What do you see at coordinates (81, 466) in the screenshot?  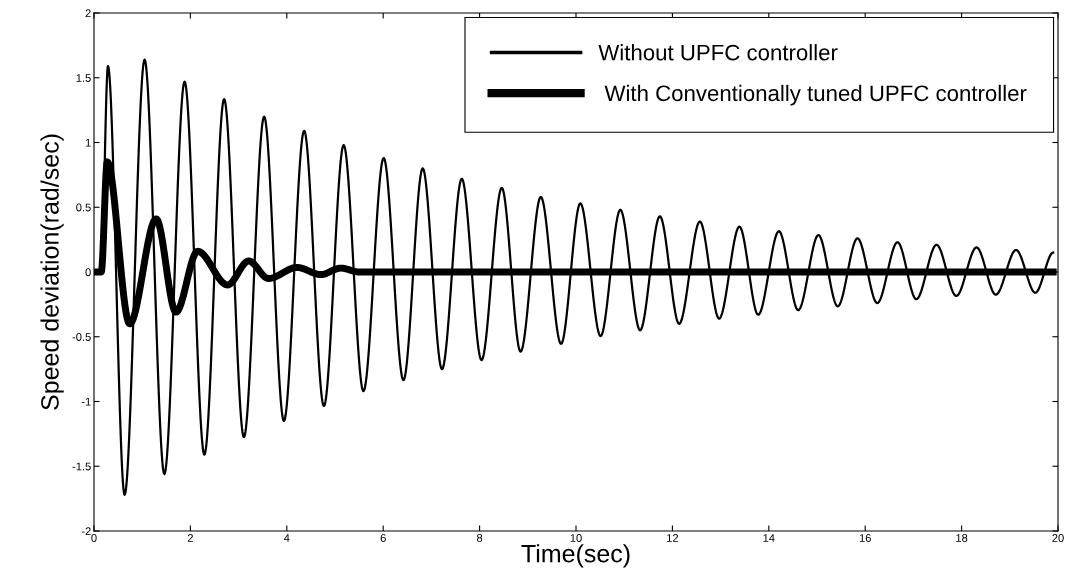 I see `y-tick-label: -1.5` at bounding box center [81, 466].